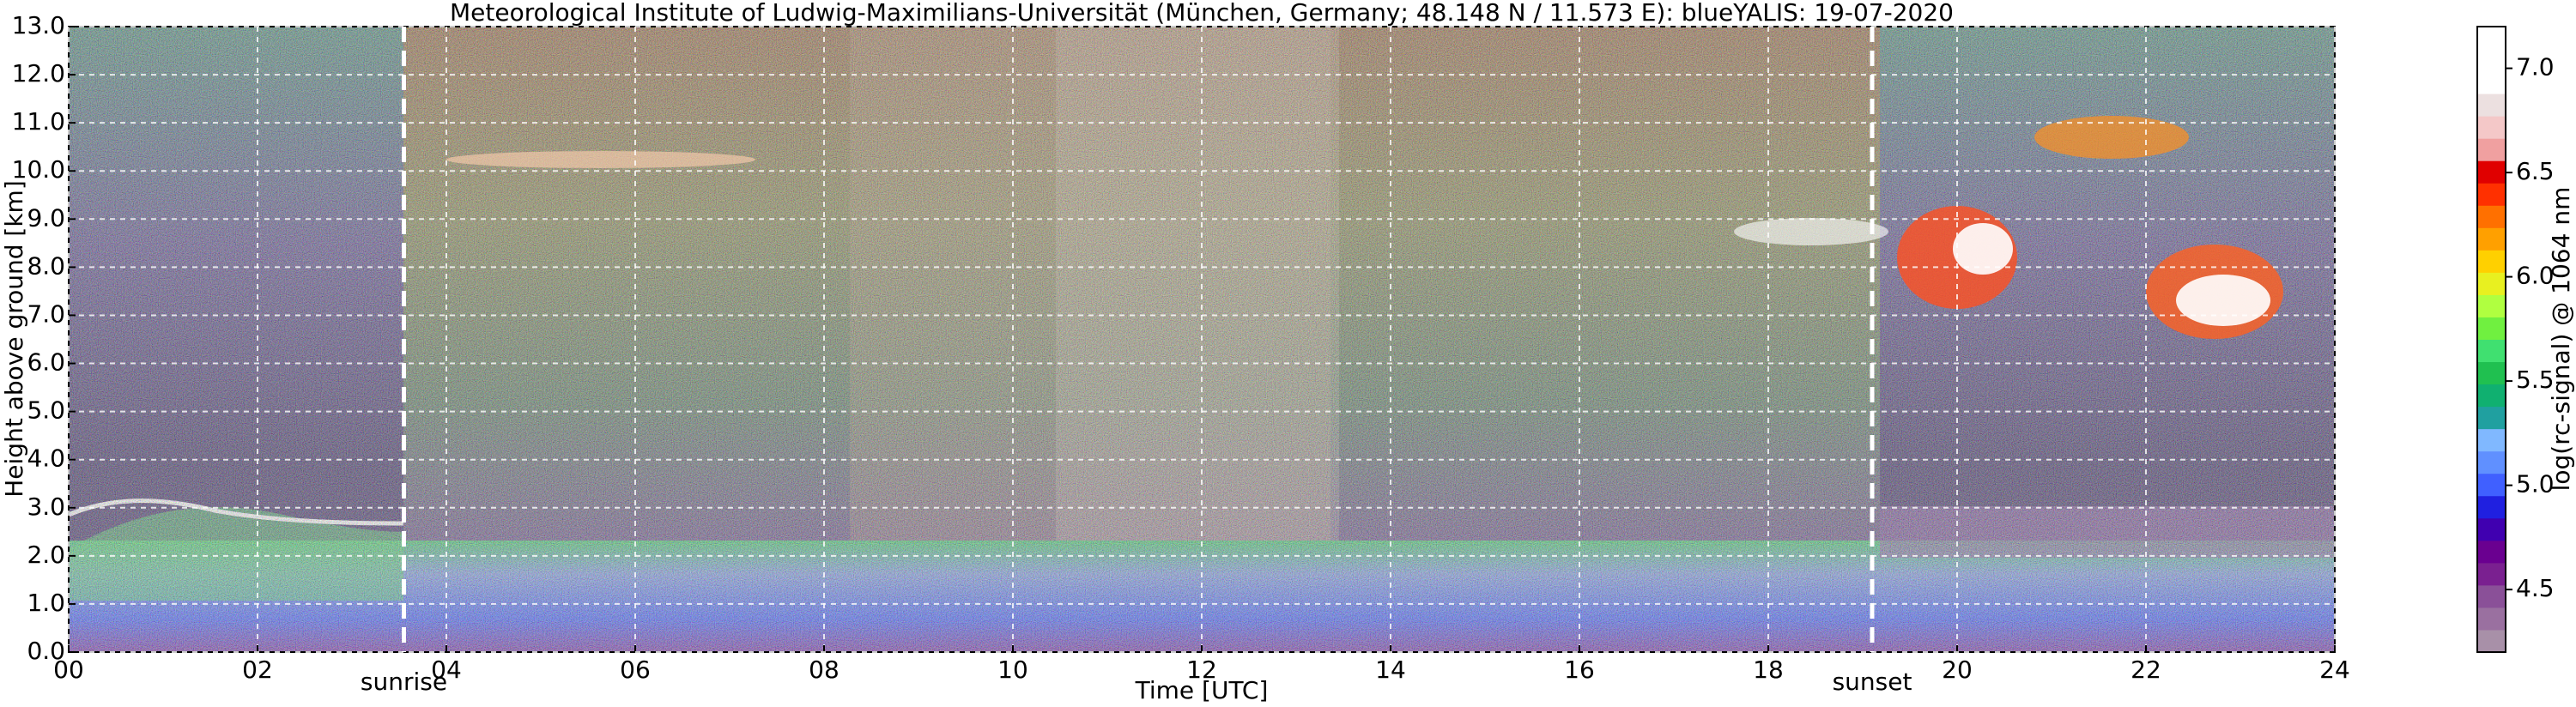 The image size is (2576, 707). What do you see at coordinates (2535, 276) in the screenshot?
I see `colorbar-tick-label: 6.0` at bounding box center [2535, 276].